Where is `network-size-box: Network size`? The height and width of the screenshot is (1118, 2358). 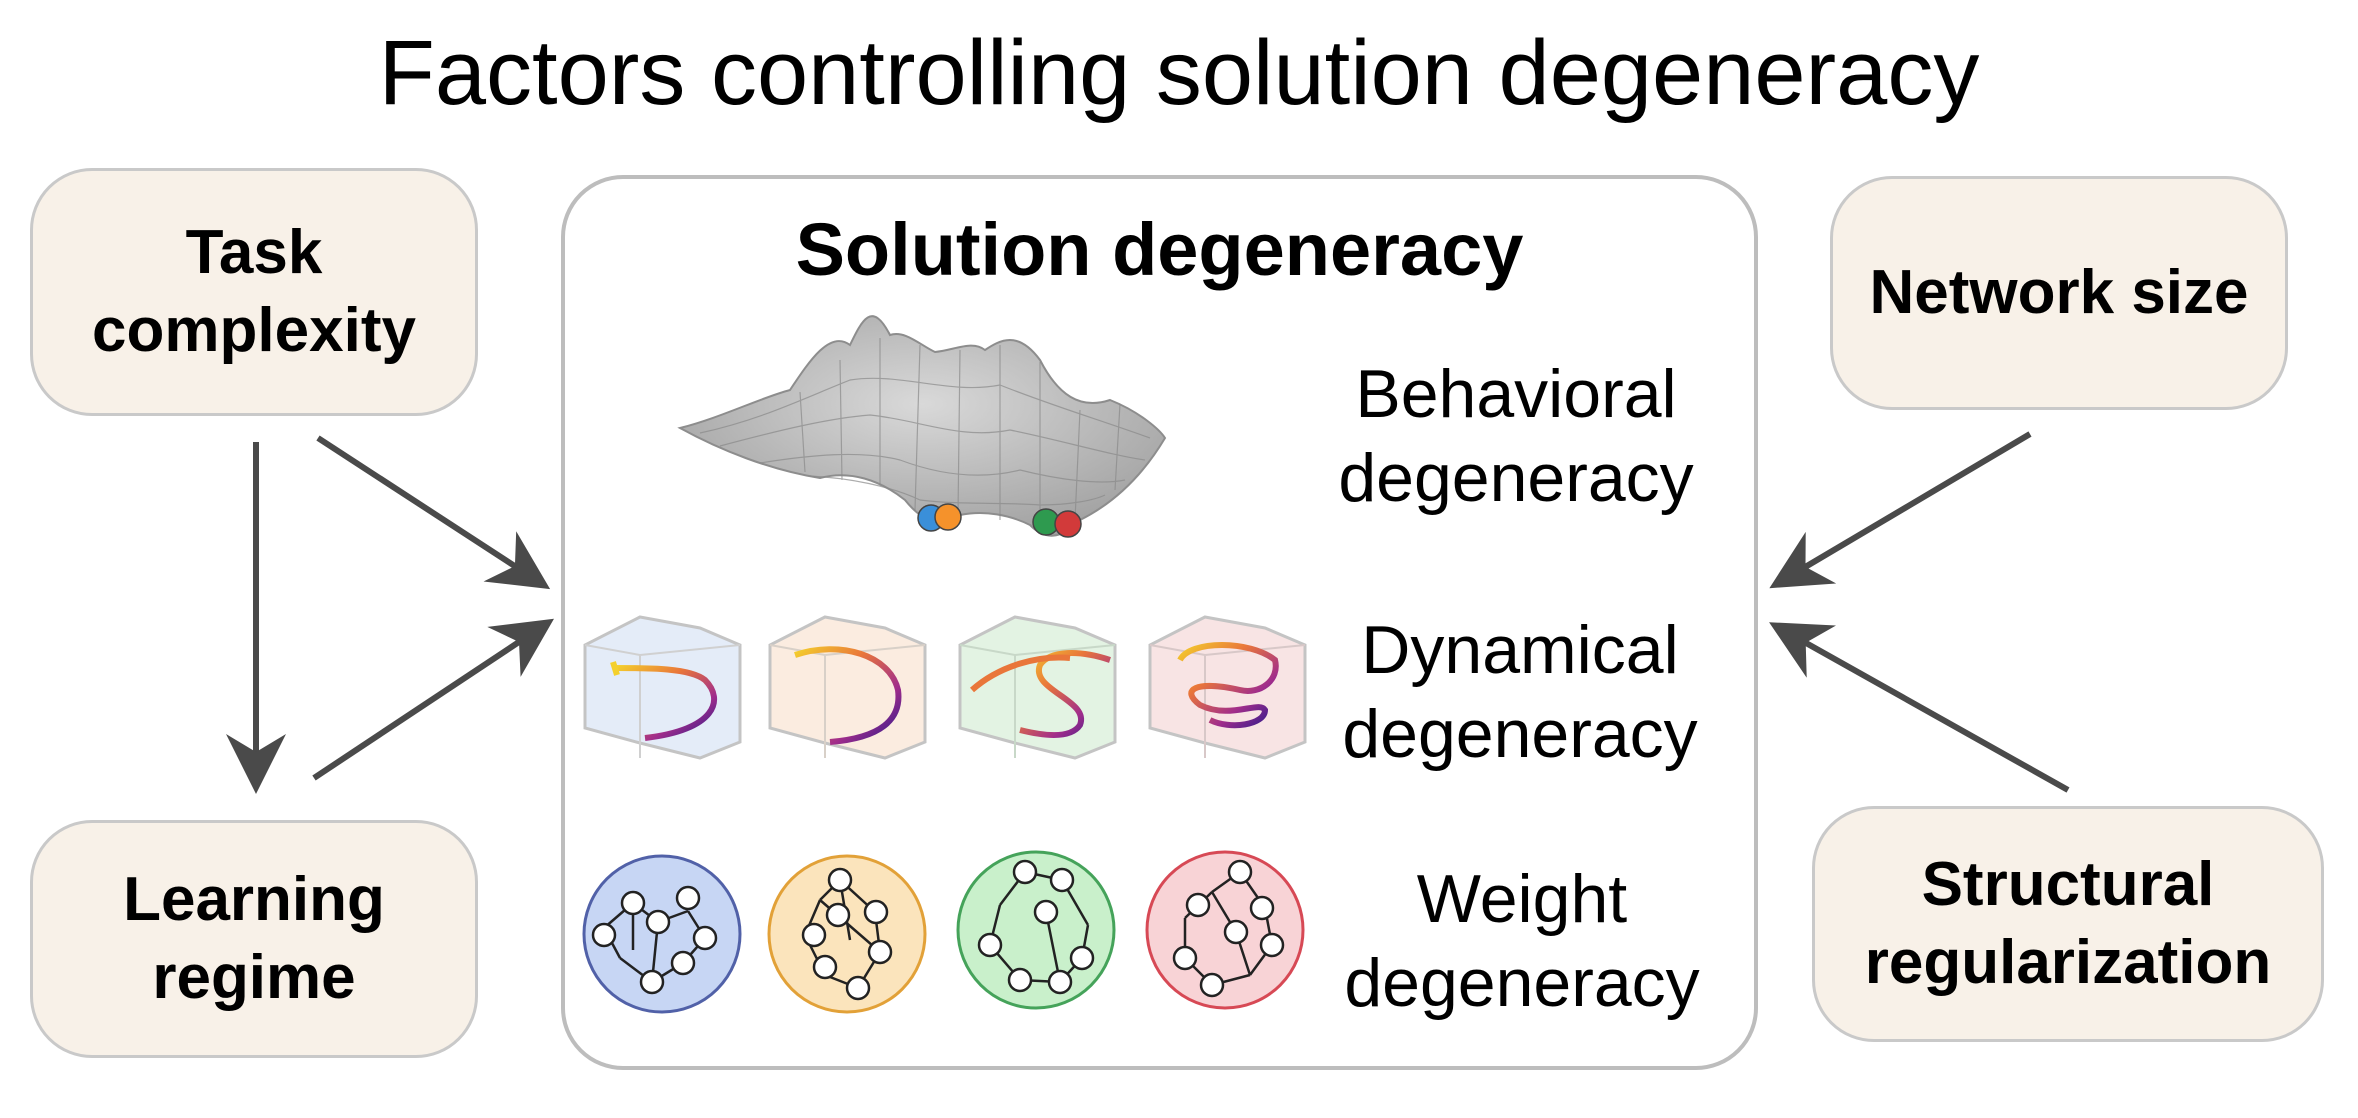 network-size-box: Network size is located at coordinates (2059, 293).